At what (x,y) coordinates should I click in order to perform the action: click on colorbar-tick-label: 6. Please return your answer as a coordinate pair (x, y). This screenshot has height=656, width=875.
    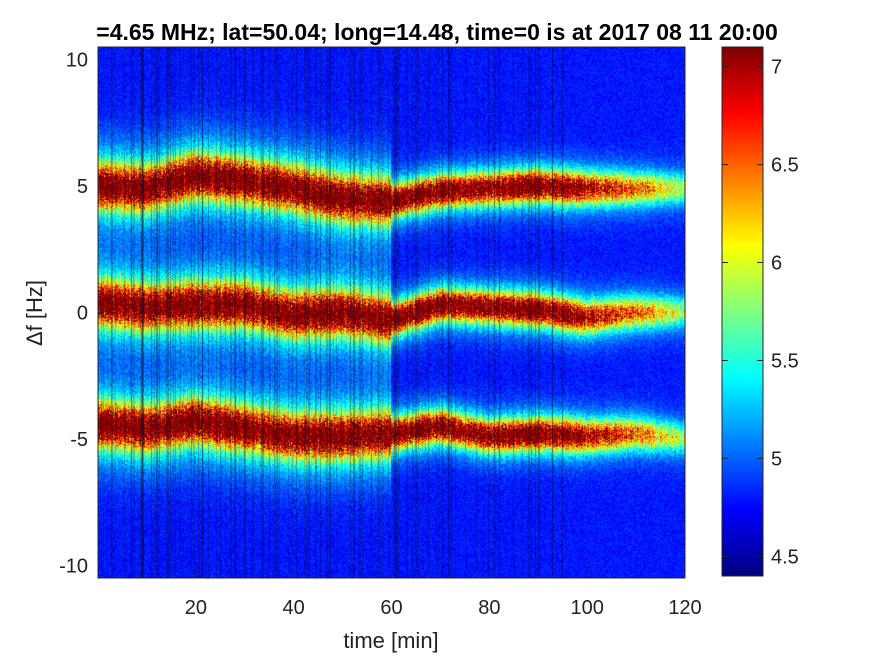
    Looking at the image, I should click on (776, 264).